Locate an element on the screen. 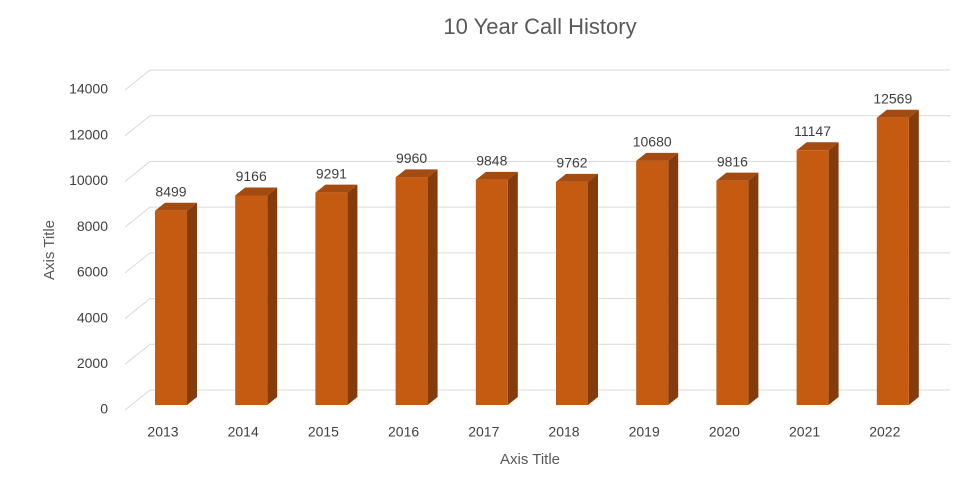  data-label: 10680 is located at coordinates (652, 142).